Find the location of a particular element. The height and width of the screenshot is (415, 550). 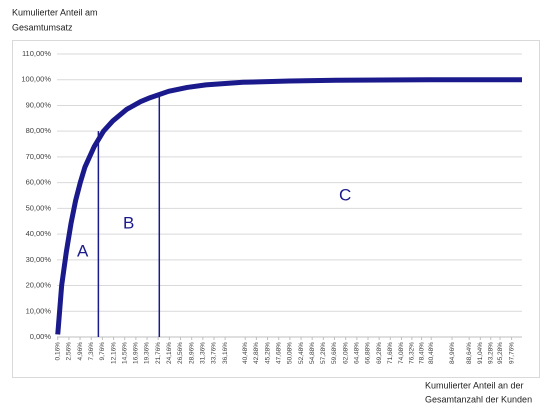

x-tick-label: 76,32% is located at coordinates (412, 353).